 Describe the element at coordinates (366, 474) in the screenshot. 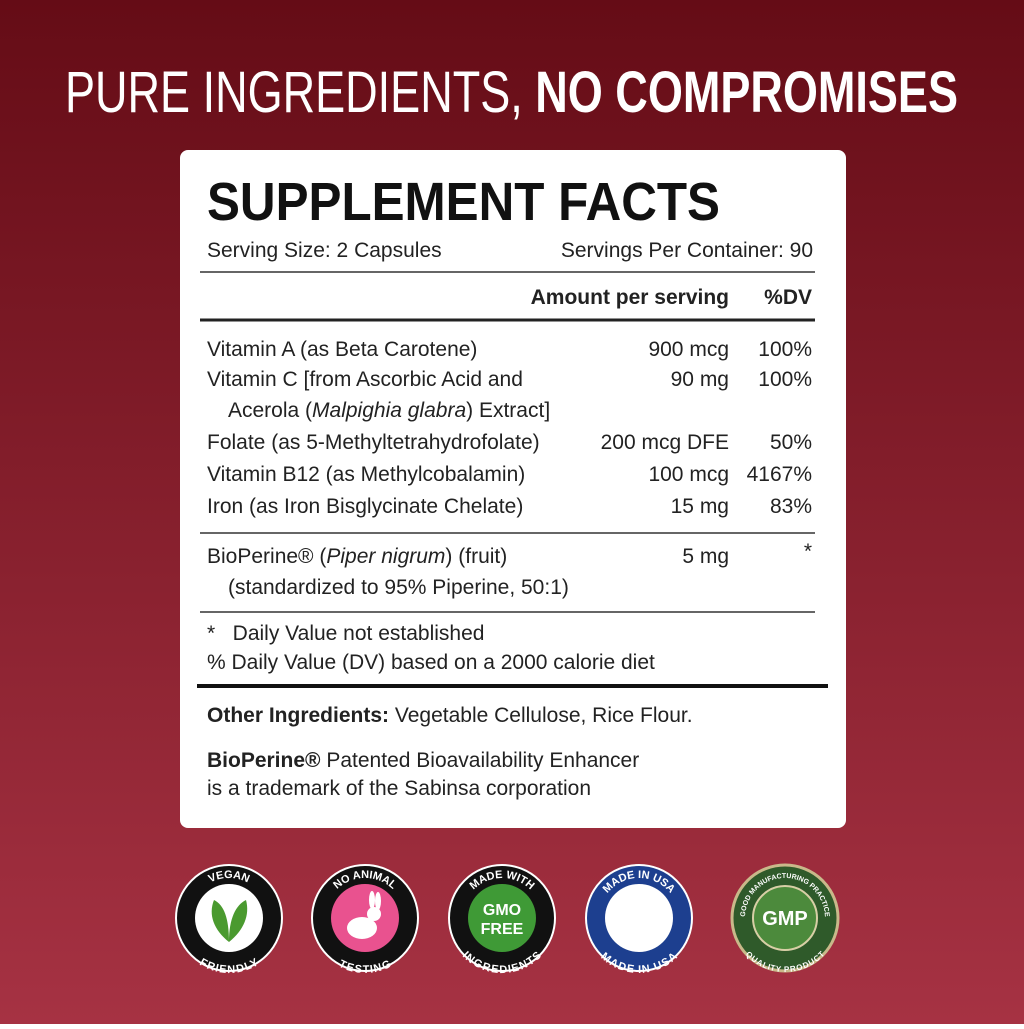

I see `row-name: Vitamin B12 (as Methylcobalamin)` at that location.